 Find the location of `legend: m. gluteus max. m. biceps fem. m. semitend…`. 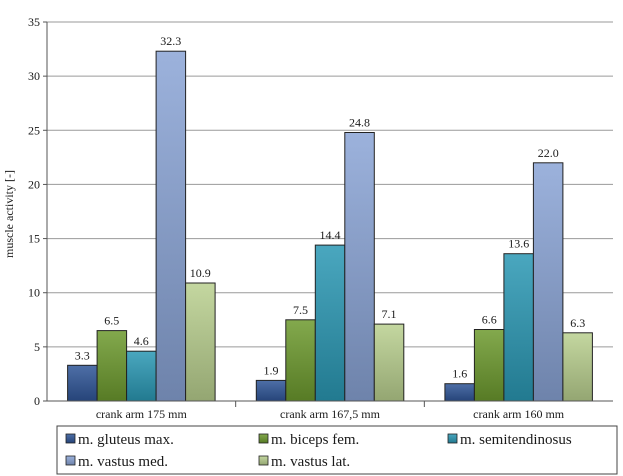

legend: m. gluteus max. m. biceps fem. m. semitend… is located at coordinates (337, 450).